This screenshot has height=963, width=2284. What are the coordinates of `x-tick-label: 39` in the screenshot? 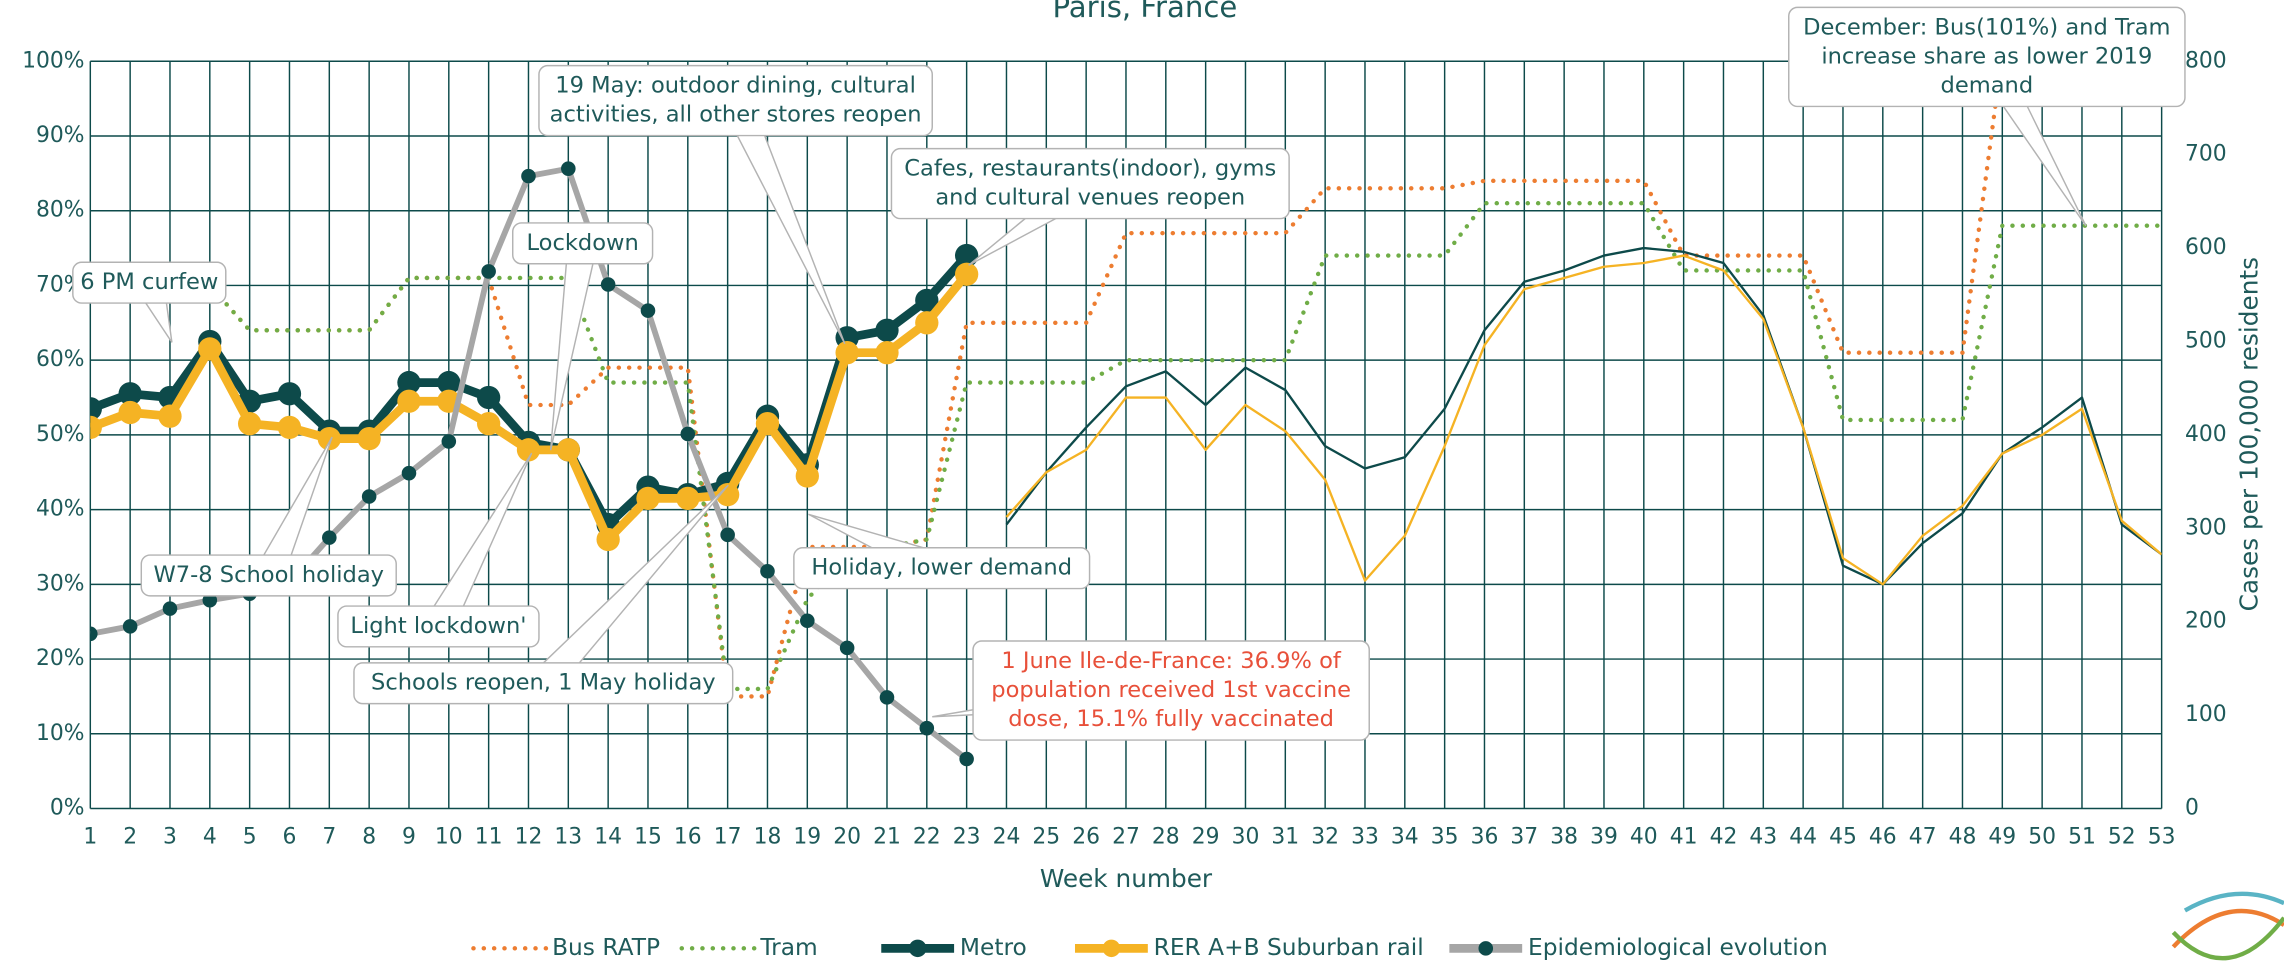 It's located at (1604, 837).